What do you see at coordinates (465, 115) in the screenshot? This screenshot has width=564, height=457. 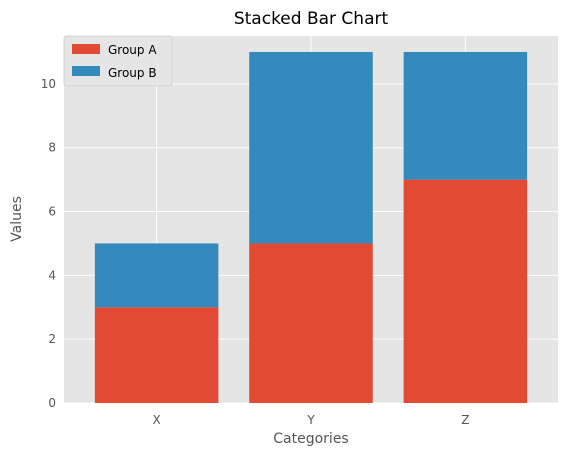 I see `bar-group-b-z` at bounding box center [465, 115].